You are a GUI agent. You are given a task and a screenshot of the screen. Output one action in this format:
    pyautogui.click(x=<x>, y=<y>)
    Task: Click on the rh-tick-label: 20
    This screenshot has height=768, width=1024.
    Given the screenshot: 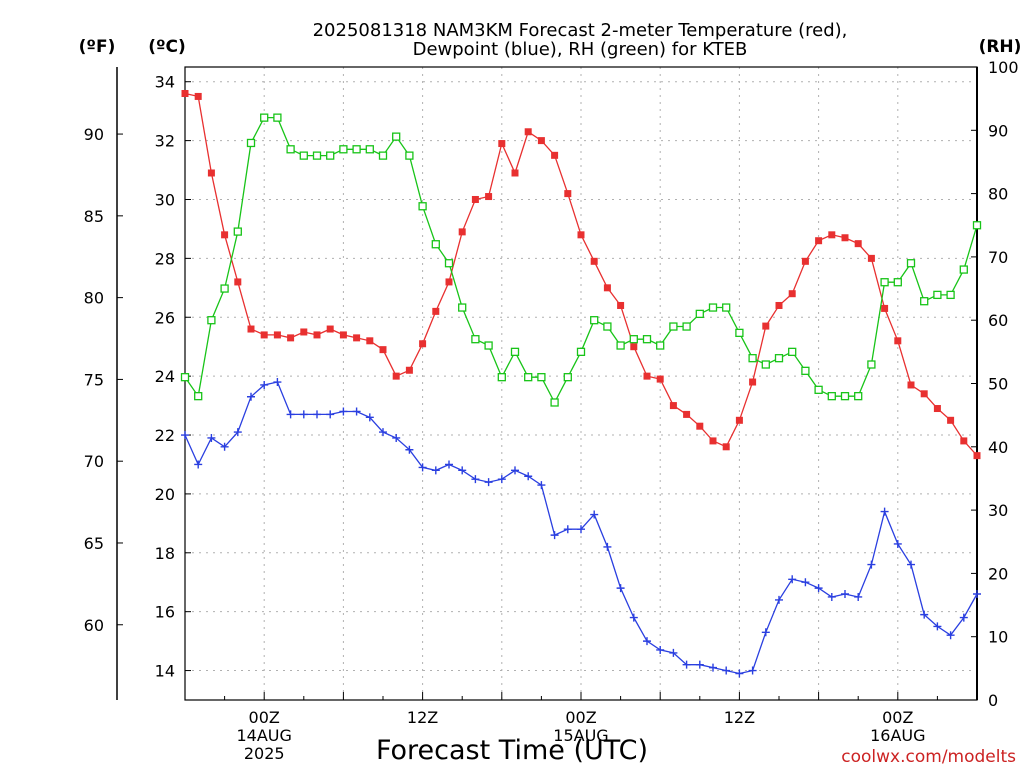 What is the action you would take?
    pyautogui.click(x=998, y=573)
    